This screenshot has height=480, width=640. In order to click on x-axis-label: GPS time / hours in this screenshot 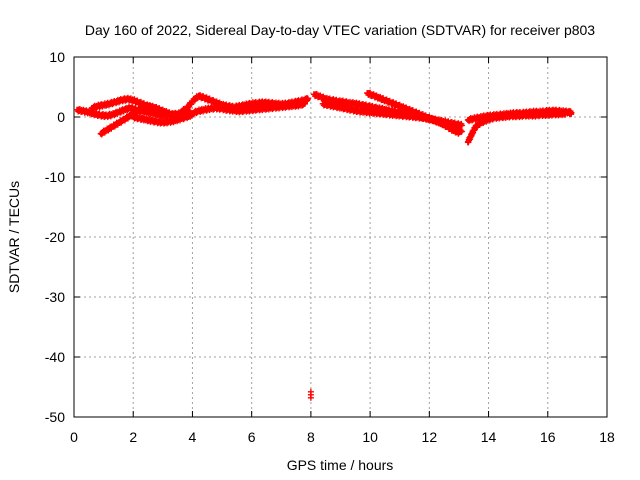, I will do `click(340, 465)`.